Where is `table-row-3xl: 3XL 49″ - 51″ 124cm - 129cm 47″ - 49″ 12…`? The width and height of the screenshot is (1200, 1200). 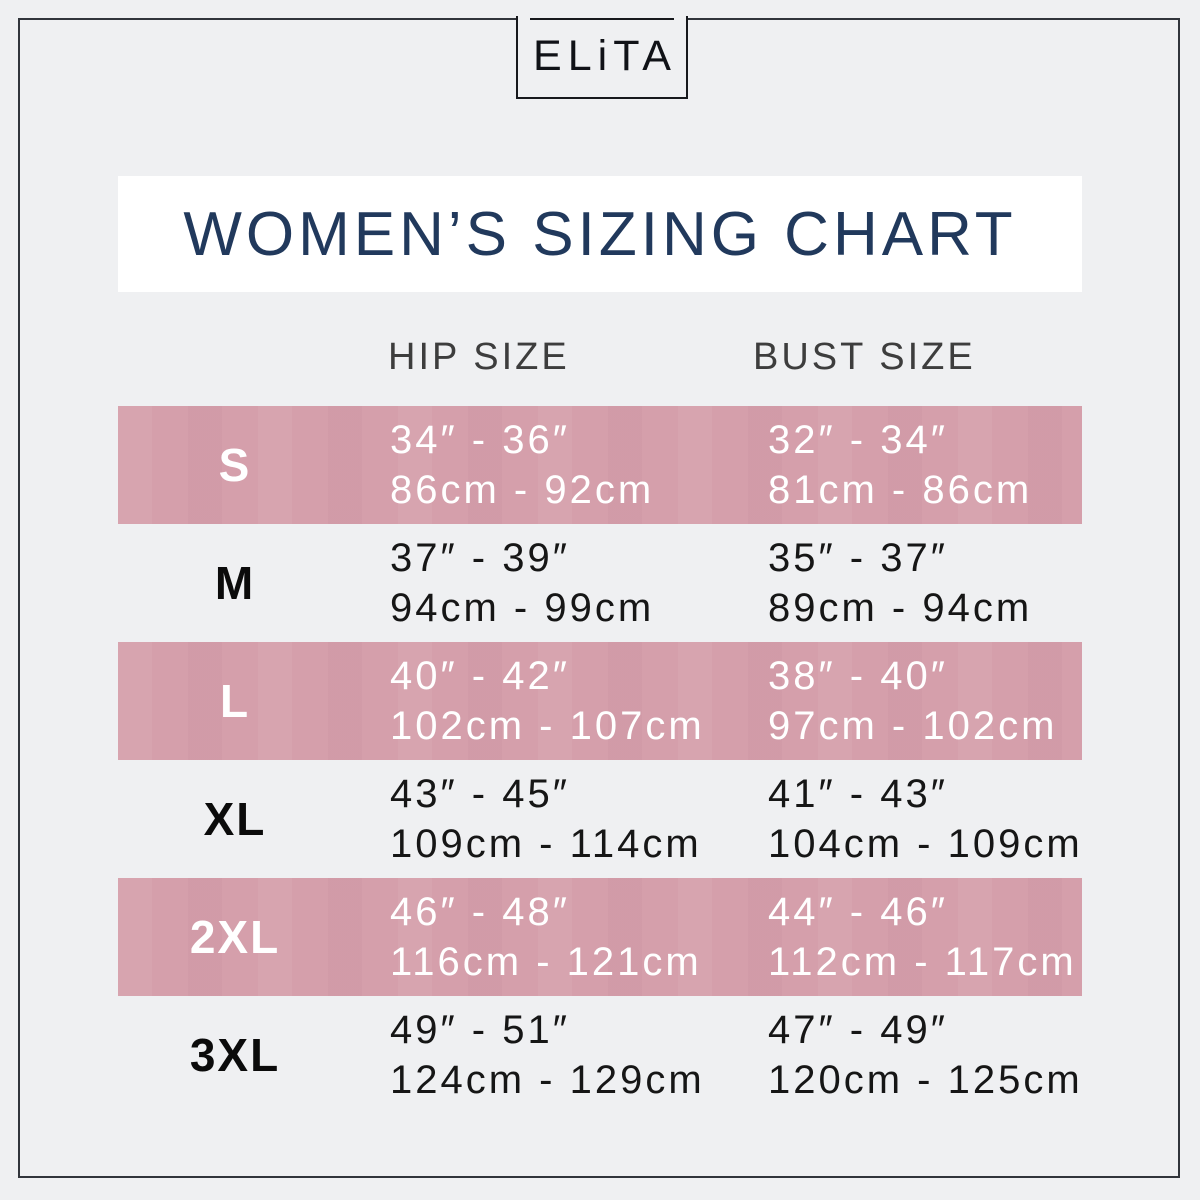 table-row-3xl: 3XL 49″ - 51″ 124cm - 129cm 47″ - 49″ 12… is located at coordinates (600, 1055).